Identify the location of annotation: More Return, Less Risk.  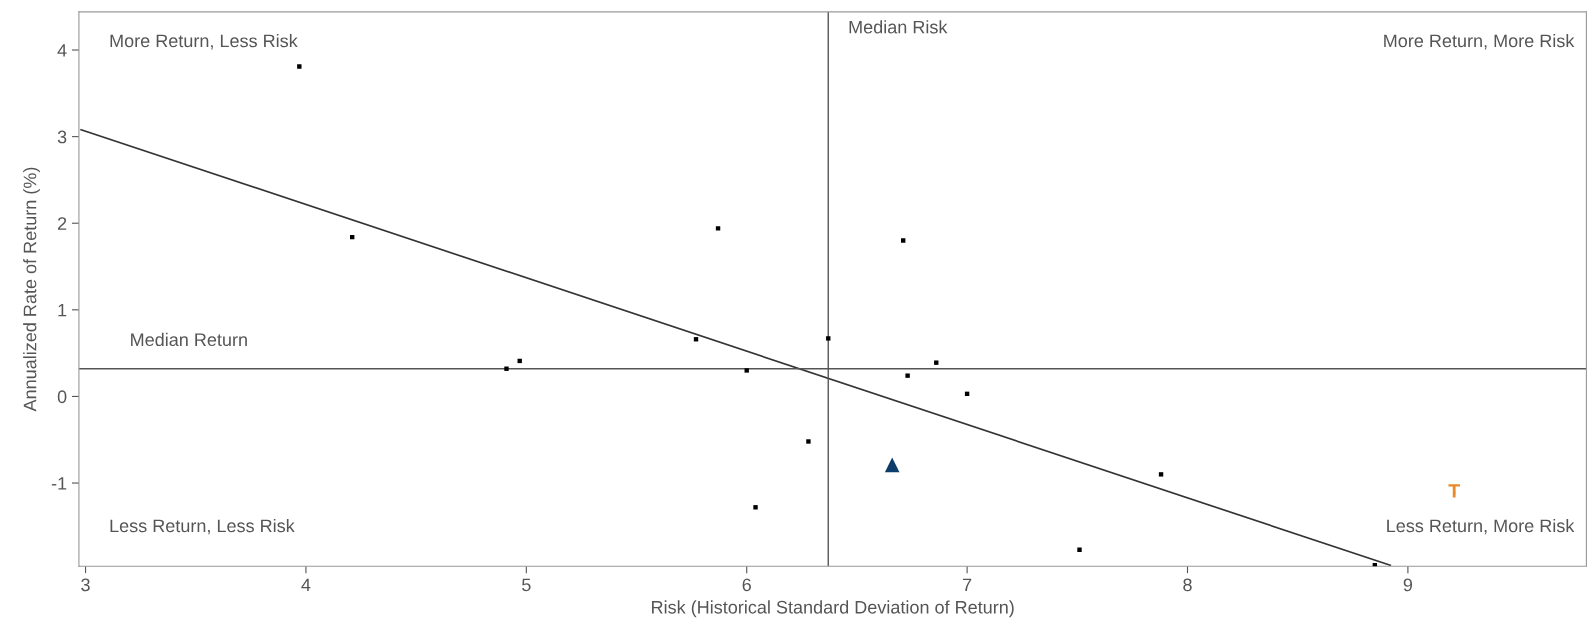
(204, 41).